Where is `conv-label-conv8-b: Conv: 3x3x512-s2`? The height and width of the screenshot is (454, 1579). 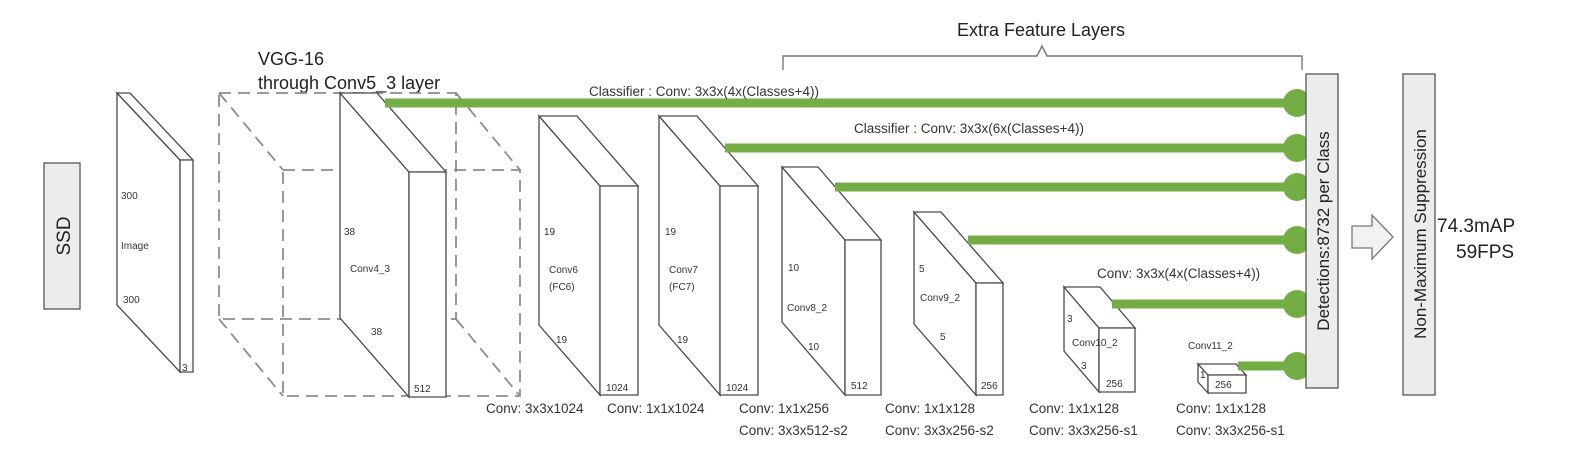
conv-label-conv8-b: Conv: 3x3x512-s2 is located at coordinates (793, 430).